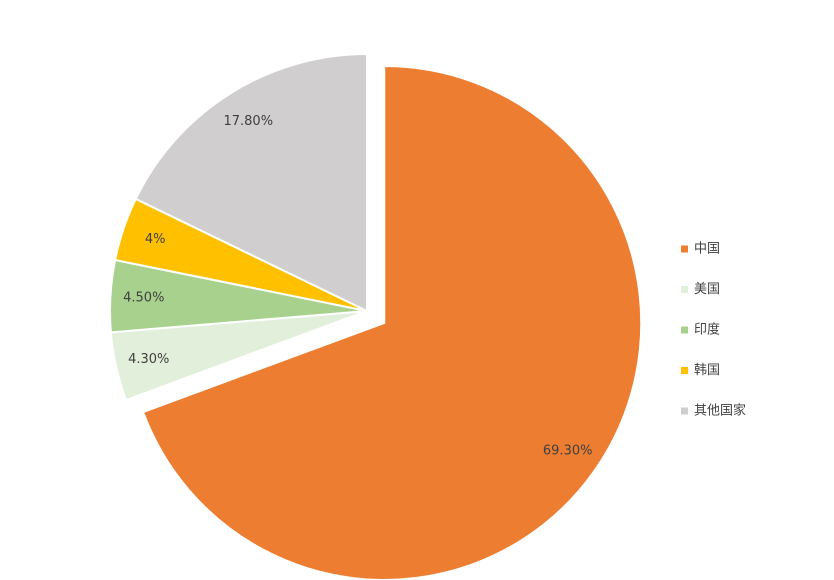 Image resolution: width=834 pixels, height=580 pixels. What do you see at coordinates (143, 297) in the screenshot?
I see `data-label: 4.50%` at bounding box center [143, 297].